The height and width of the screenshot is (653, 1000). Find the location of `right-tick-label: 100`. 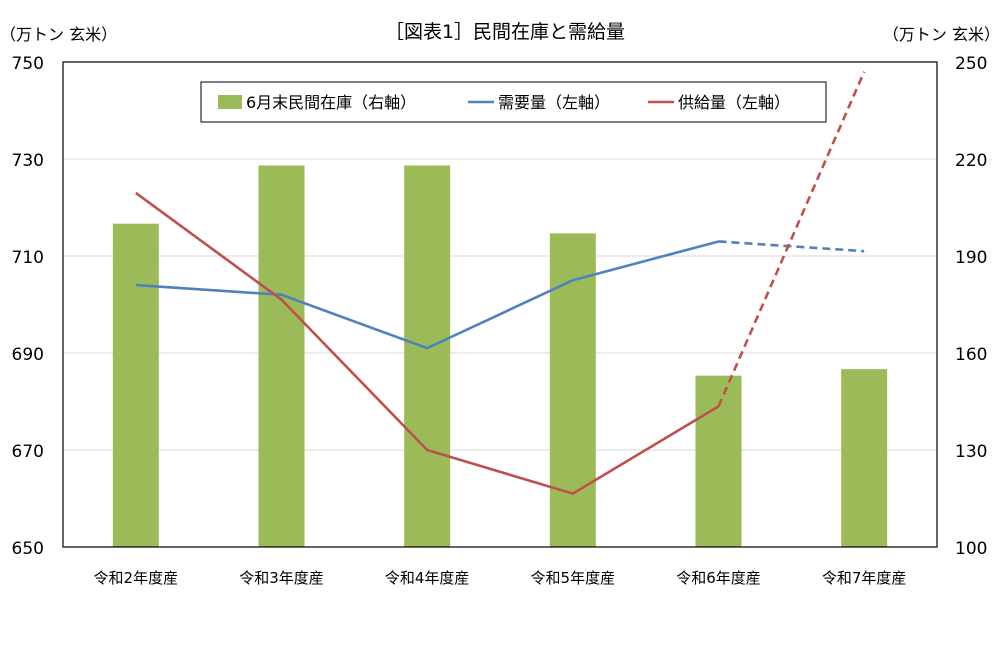

right-tick-label: 100 is located at coordinates (971, 549).